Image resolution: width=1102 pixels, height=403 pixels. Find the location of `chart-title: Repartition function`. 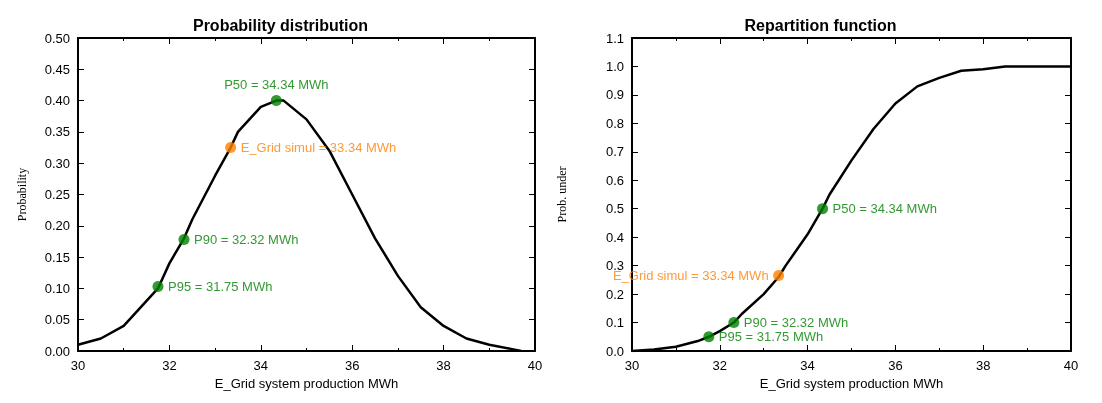

chart-title: Repartition function is located at coordinates (820, 25).